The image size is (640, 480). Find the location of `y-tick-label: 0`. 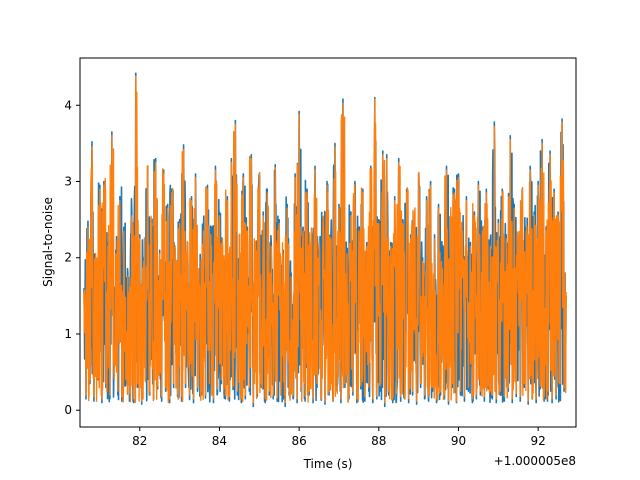

y-tick-label: 0 is located at coordinates (68, 410).